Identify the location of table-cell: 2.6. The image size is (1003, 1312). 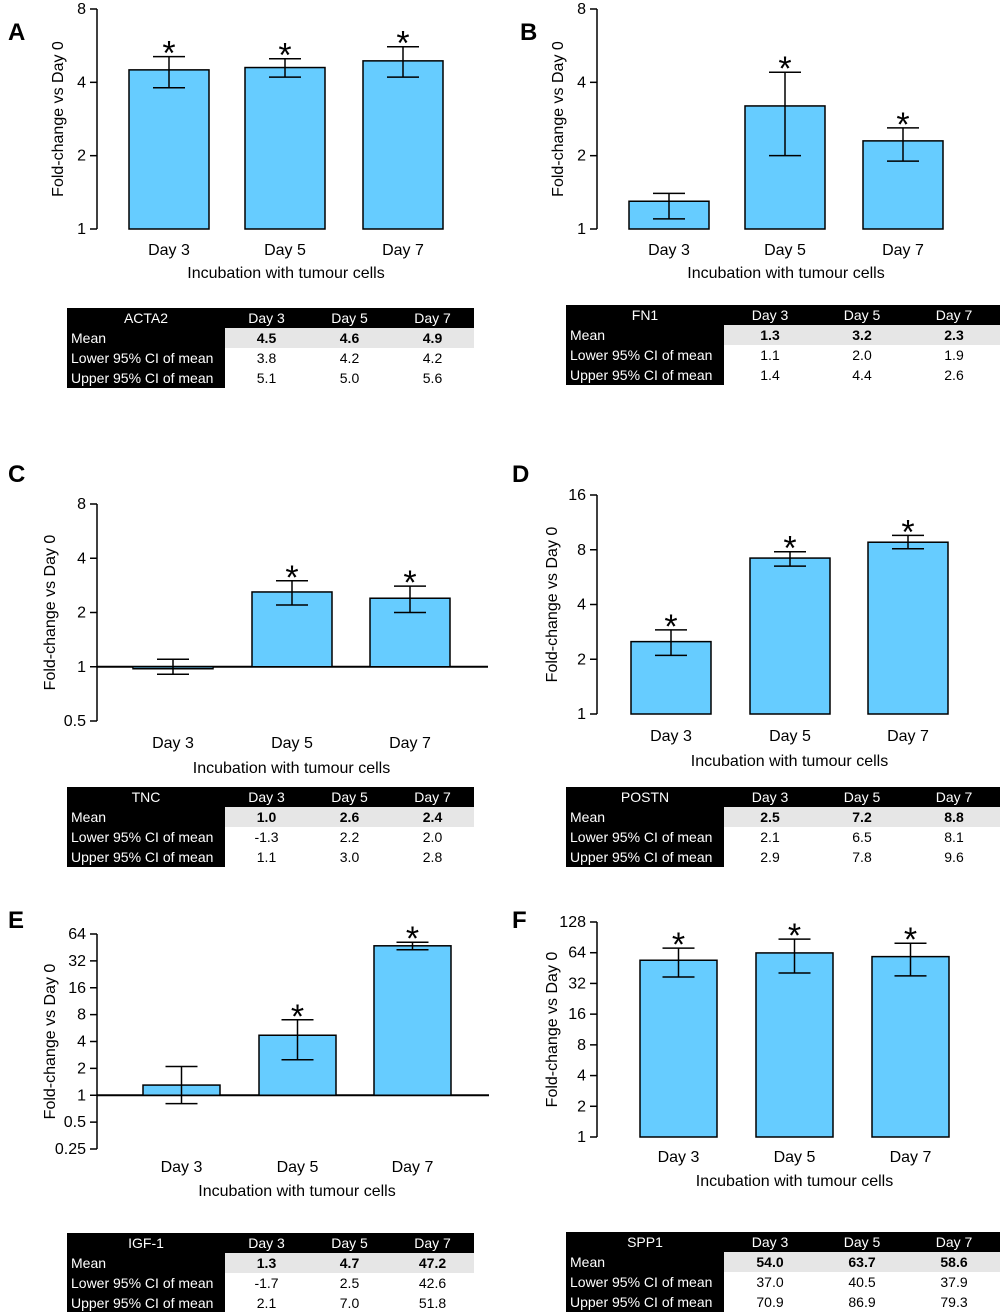
(350, 817).